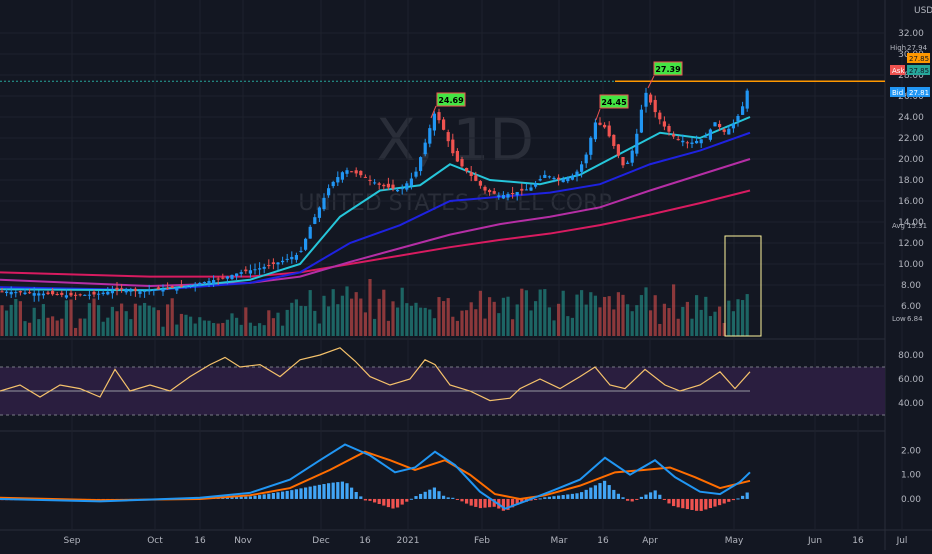  I want to click on svg-text: Avg, so click(898, 226).